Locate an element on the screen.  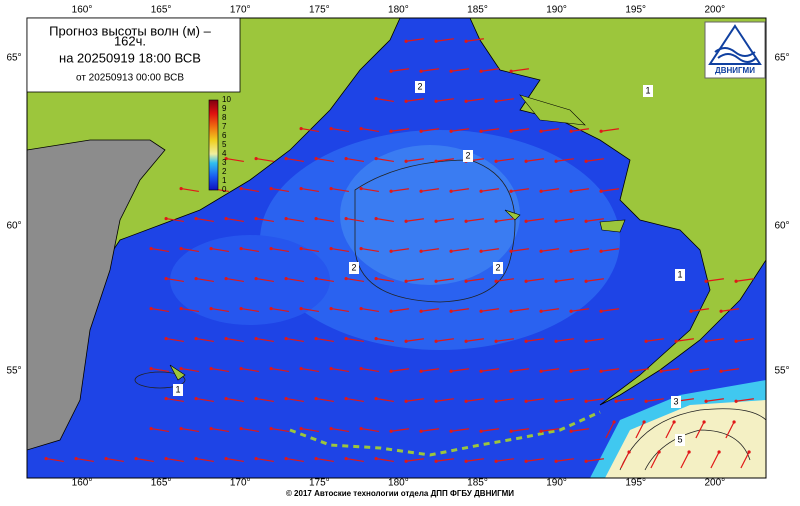
lon-label: 160° is located at coordinates (82, 483).